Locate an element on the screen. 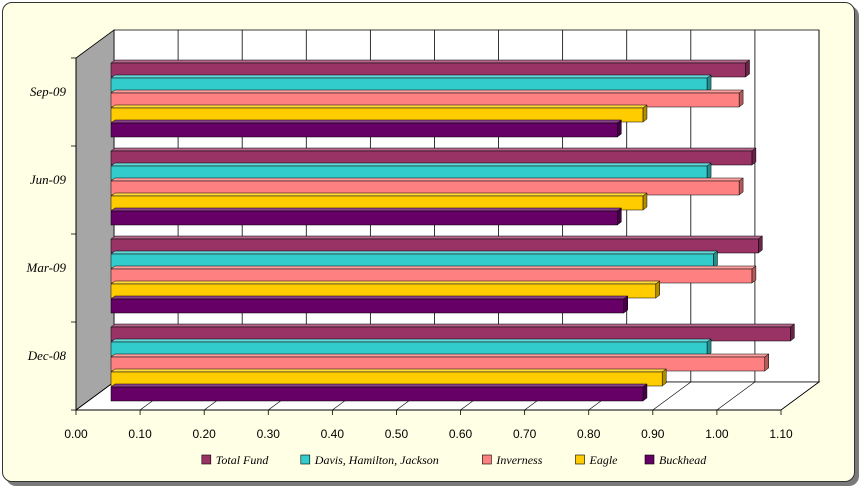  legend-label: Eagle is located at coordinates (604, 460).